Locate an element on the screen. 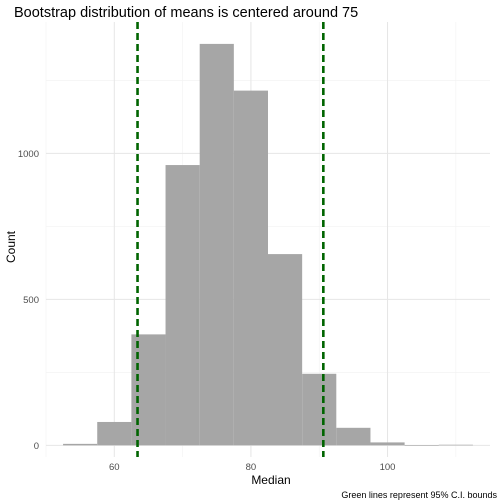 Image resolution: width=504 pixels, height=504 pixels. y-axis-ticks: 0 500 1000 is located at coordinates (28, 300).